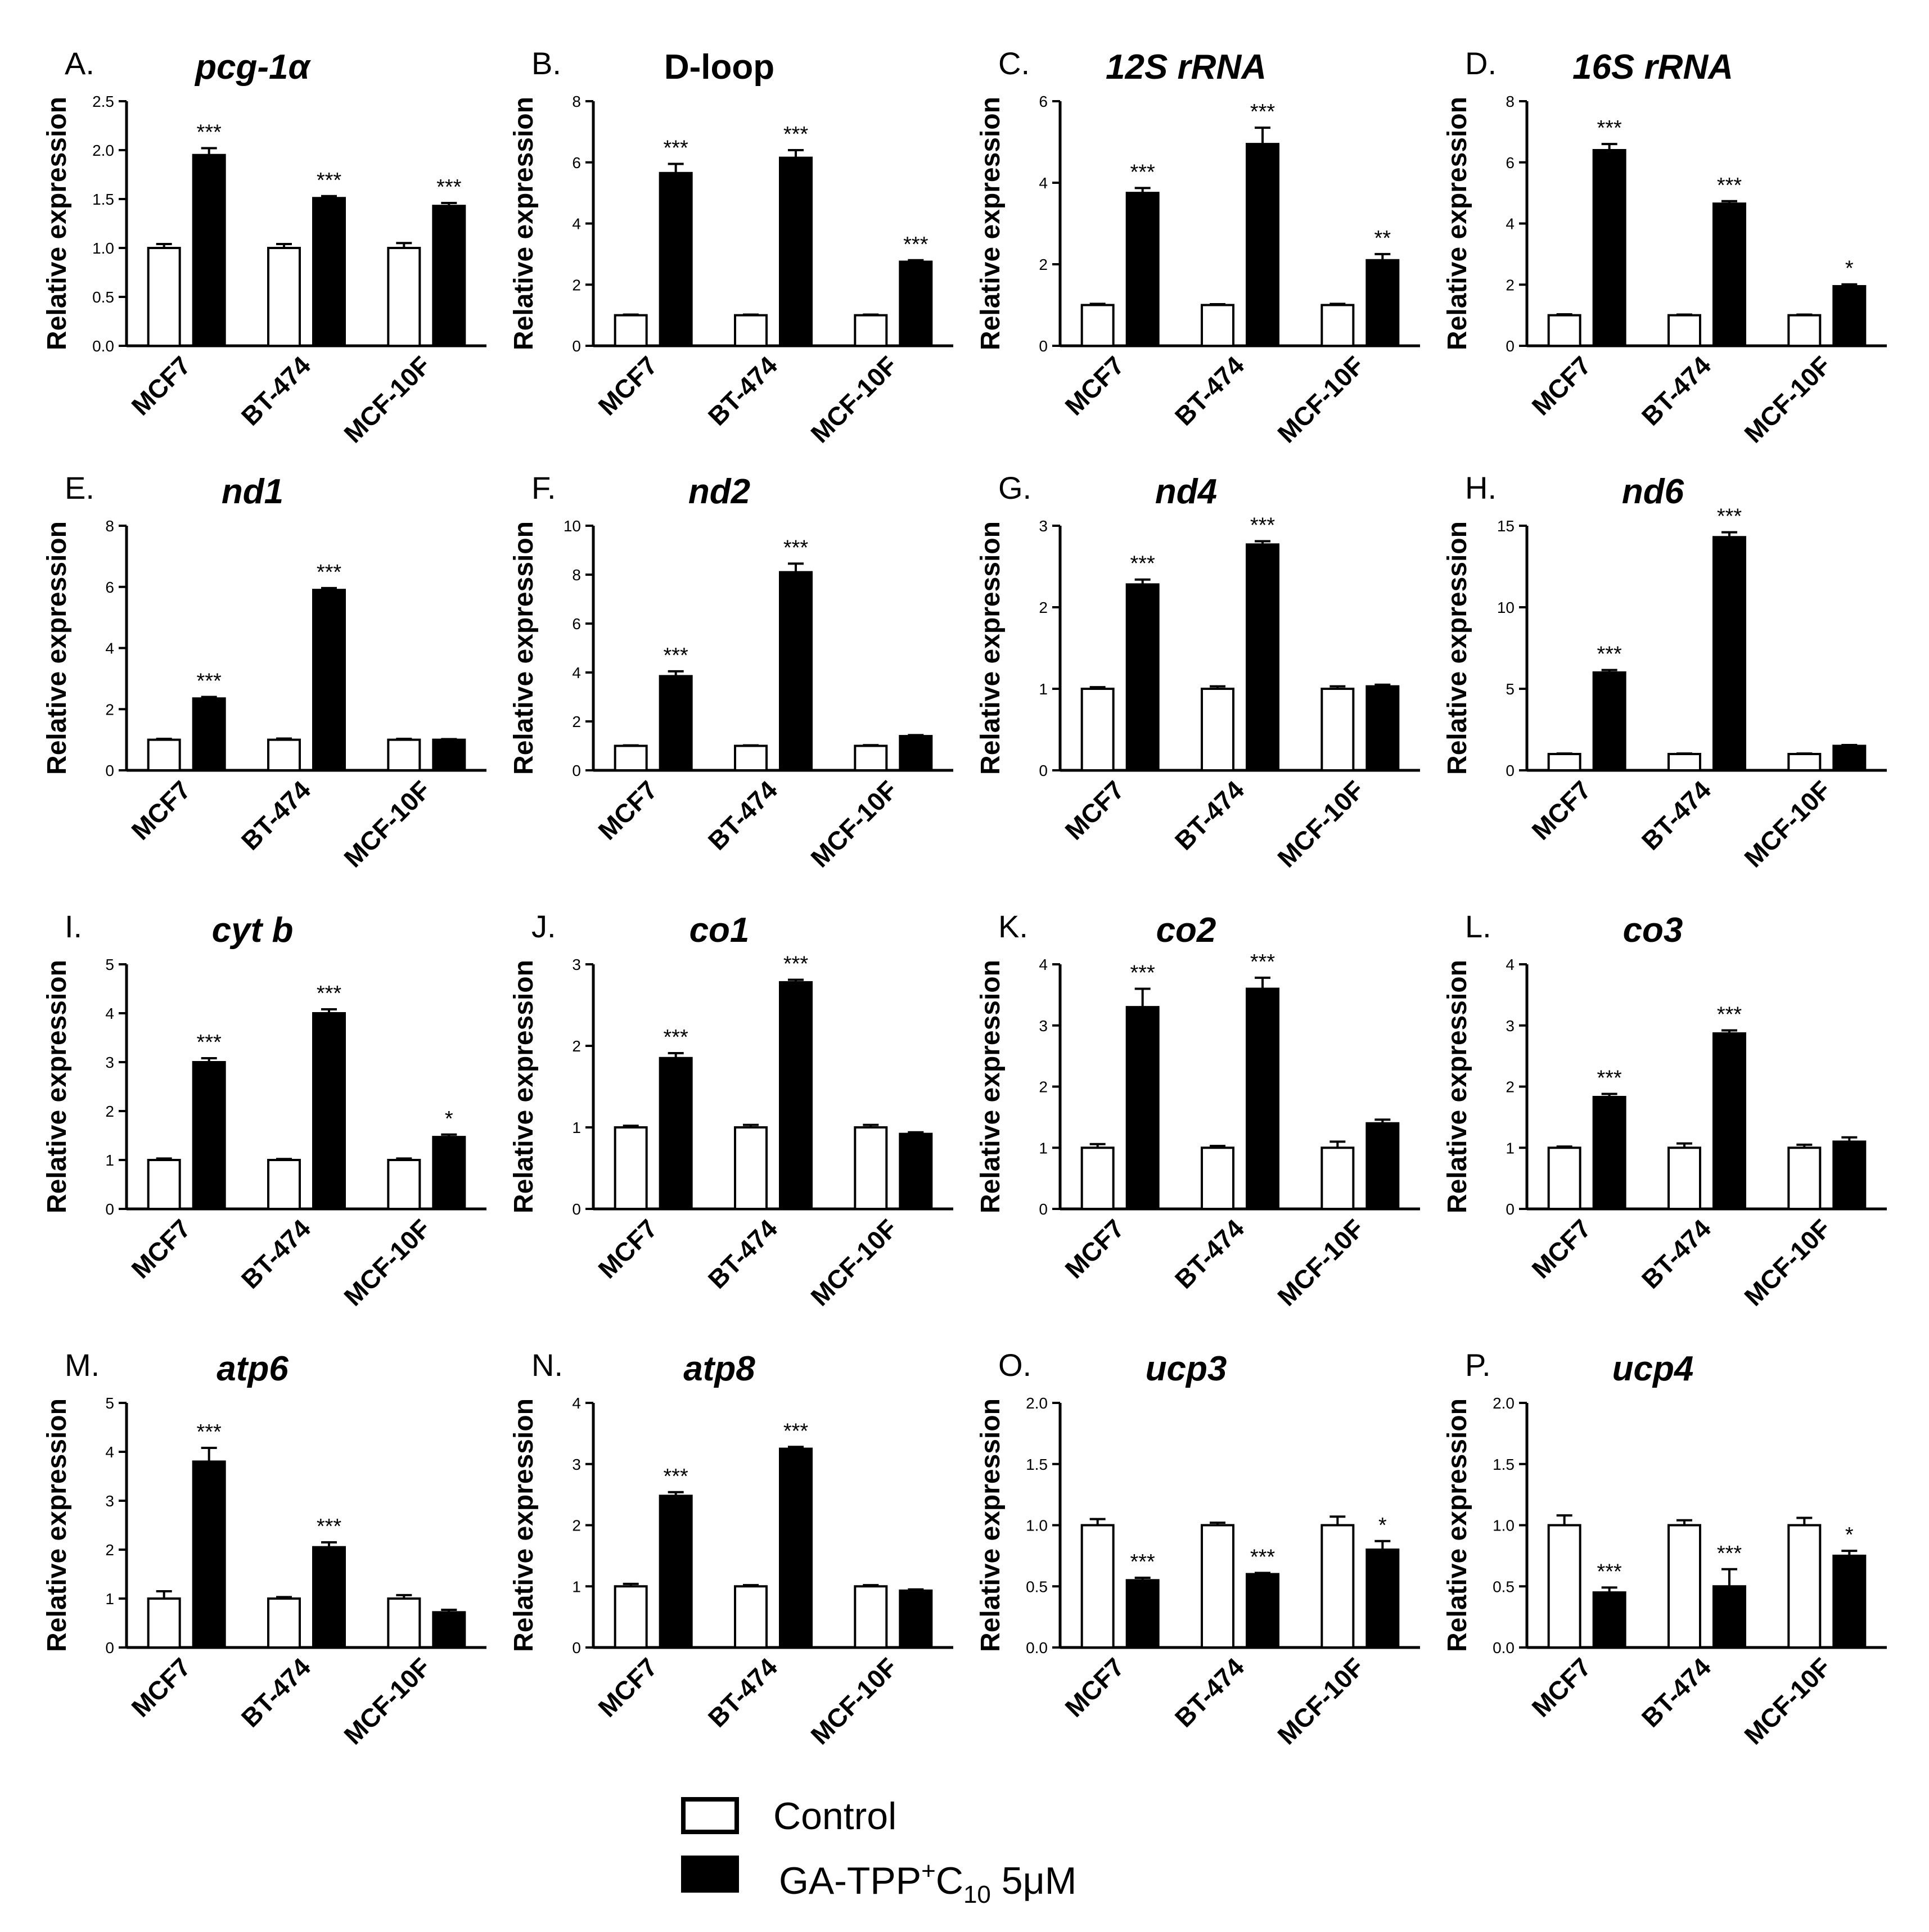 The height and width of the screenshot is (1932, 1929). What do you see at coordinates (1481, 63) in the screenshot?
I see `panel-letter: D.` at bounding box center [1481, 63].